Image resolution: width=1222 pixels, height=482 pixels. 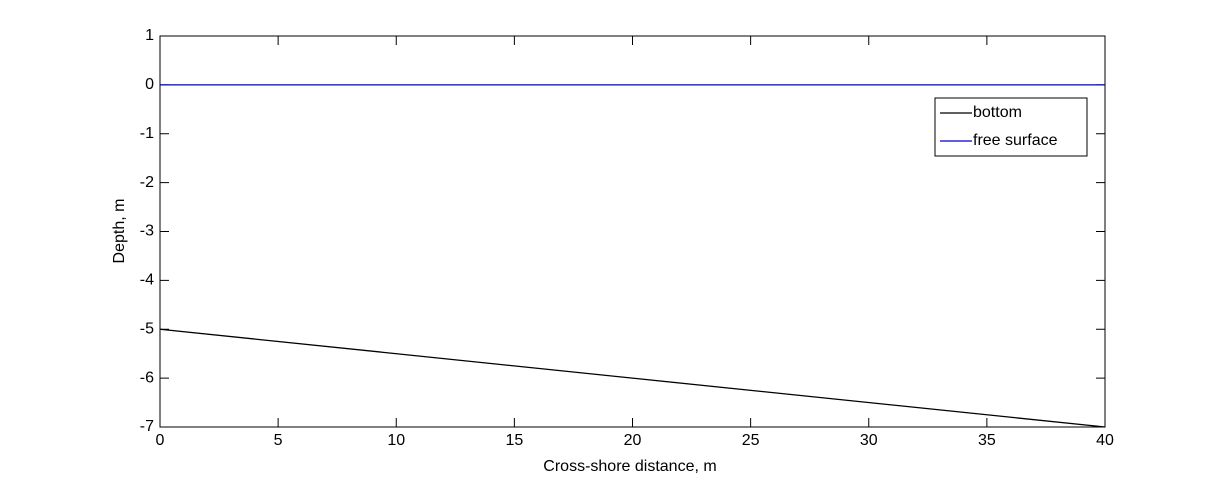 What do you see at coordinates (514, 440) in the screenshot?
I see `x-tick-label: 15` at bounding box center [514, 440].